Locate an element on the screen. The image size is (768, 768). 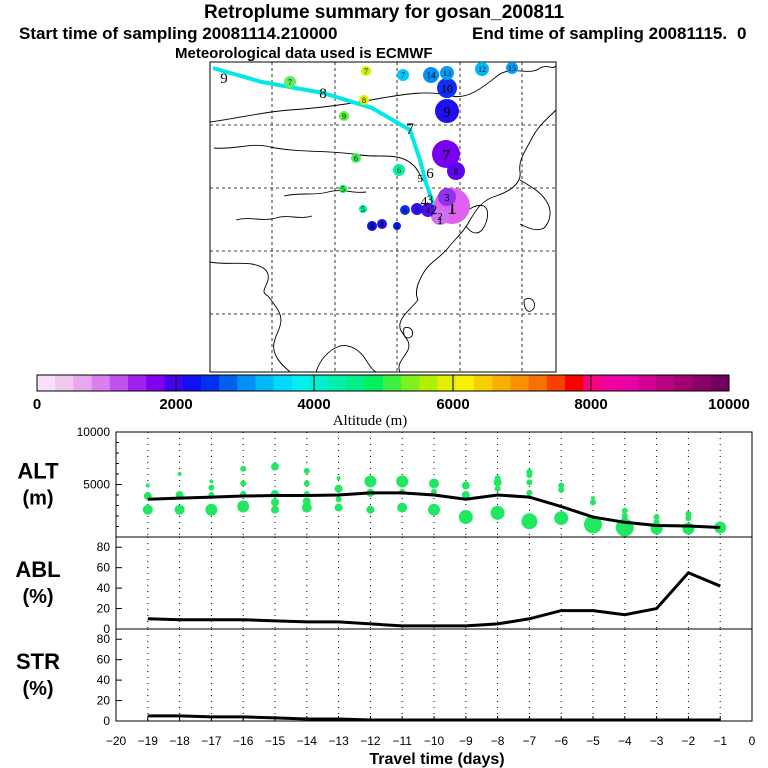
colorbar-tick-label: 10000 is located at coordinates (729, 404).